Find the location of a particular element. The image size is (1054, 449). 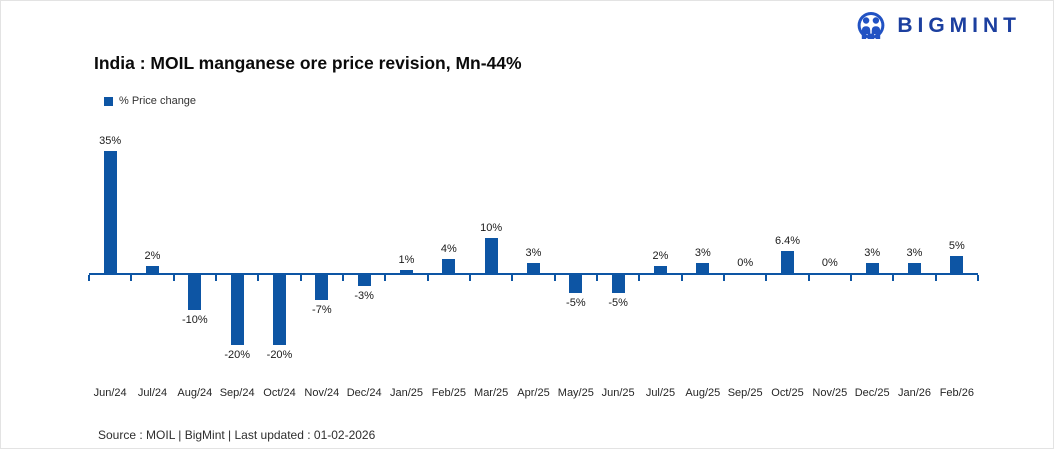

bar-Oct/24 is located at coordinates (279, 310).